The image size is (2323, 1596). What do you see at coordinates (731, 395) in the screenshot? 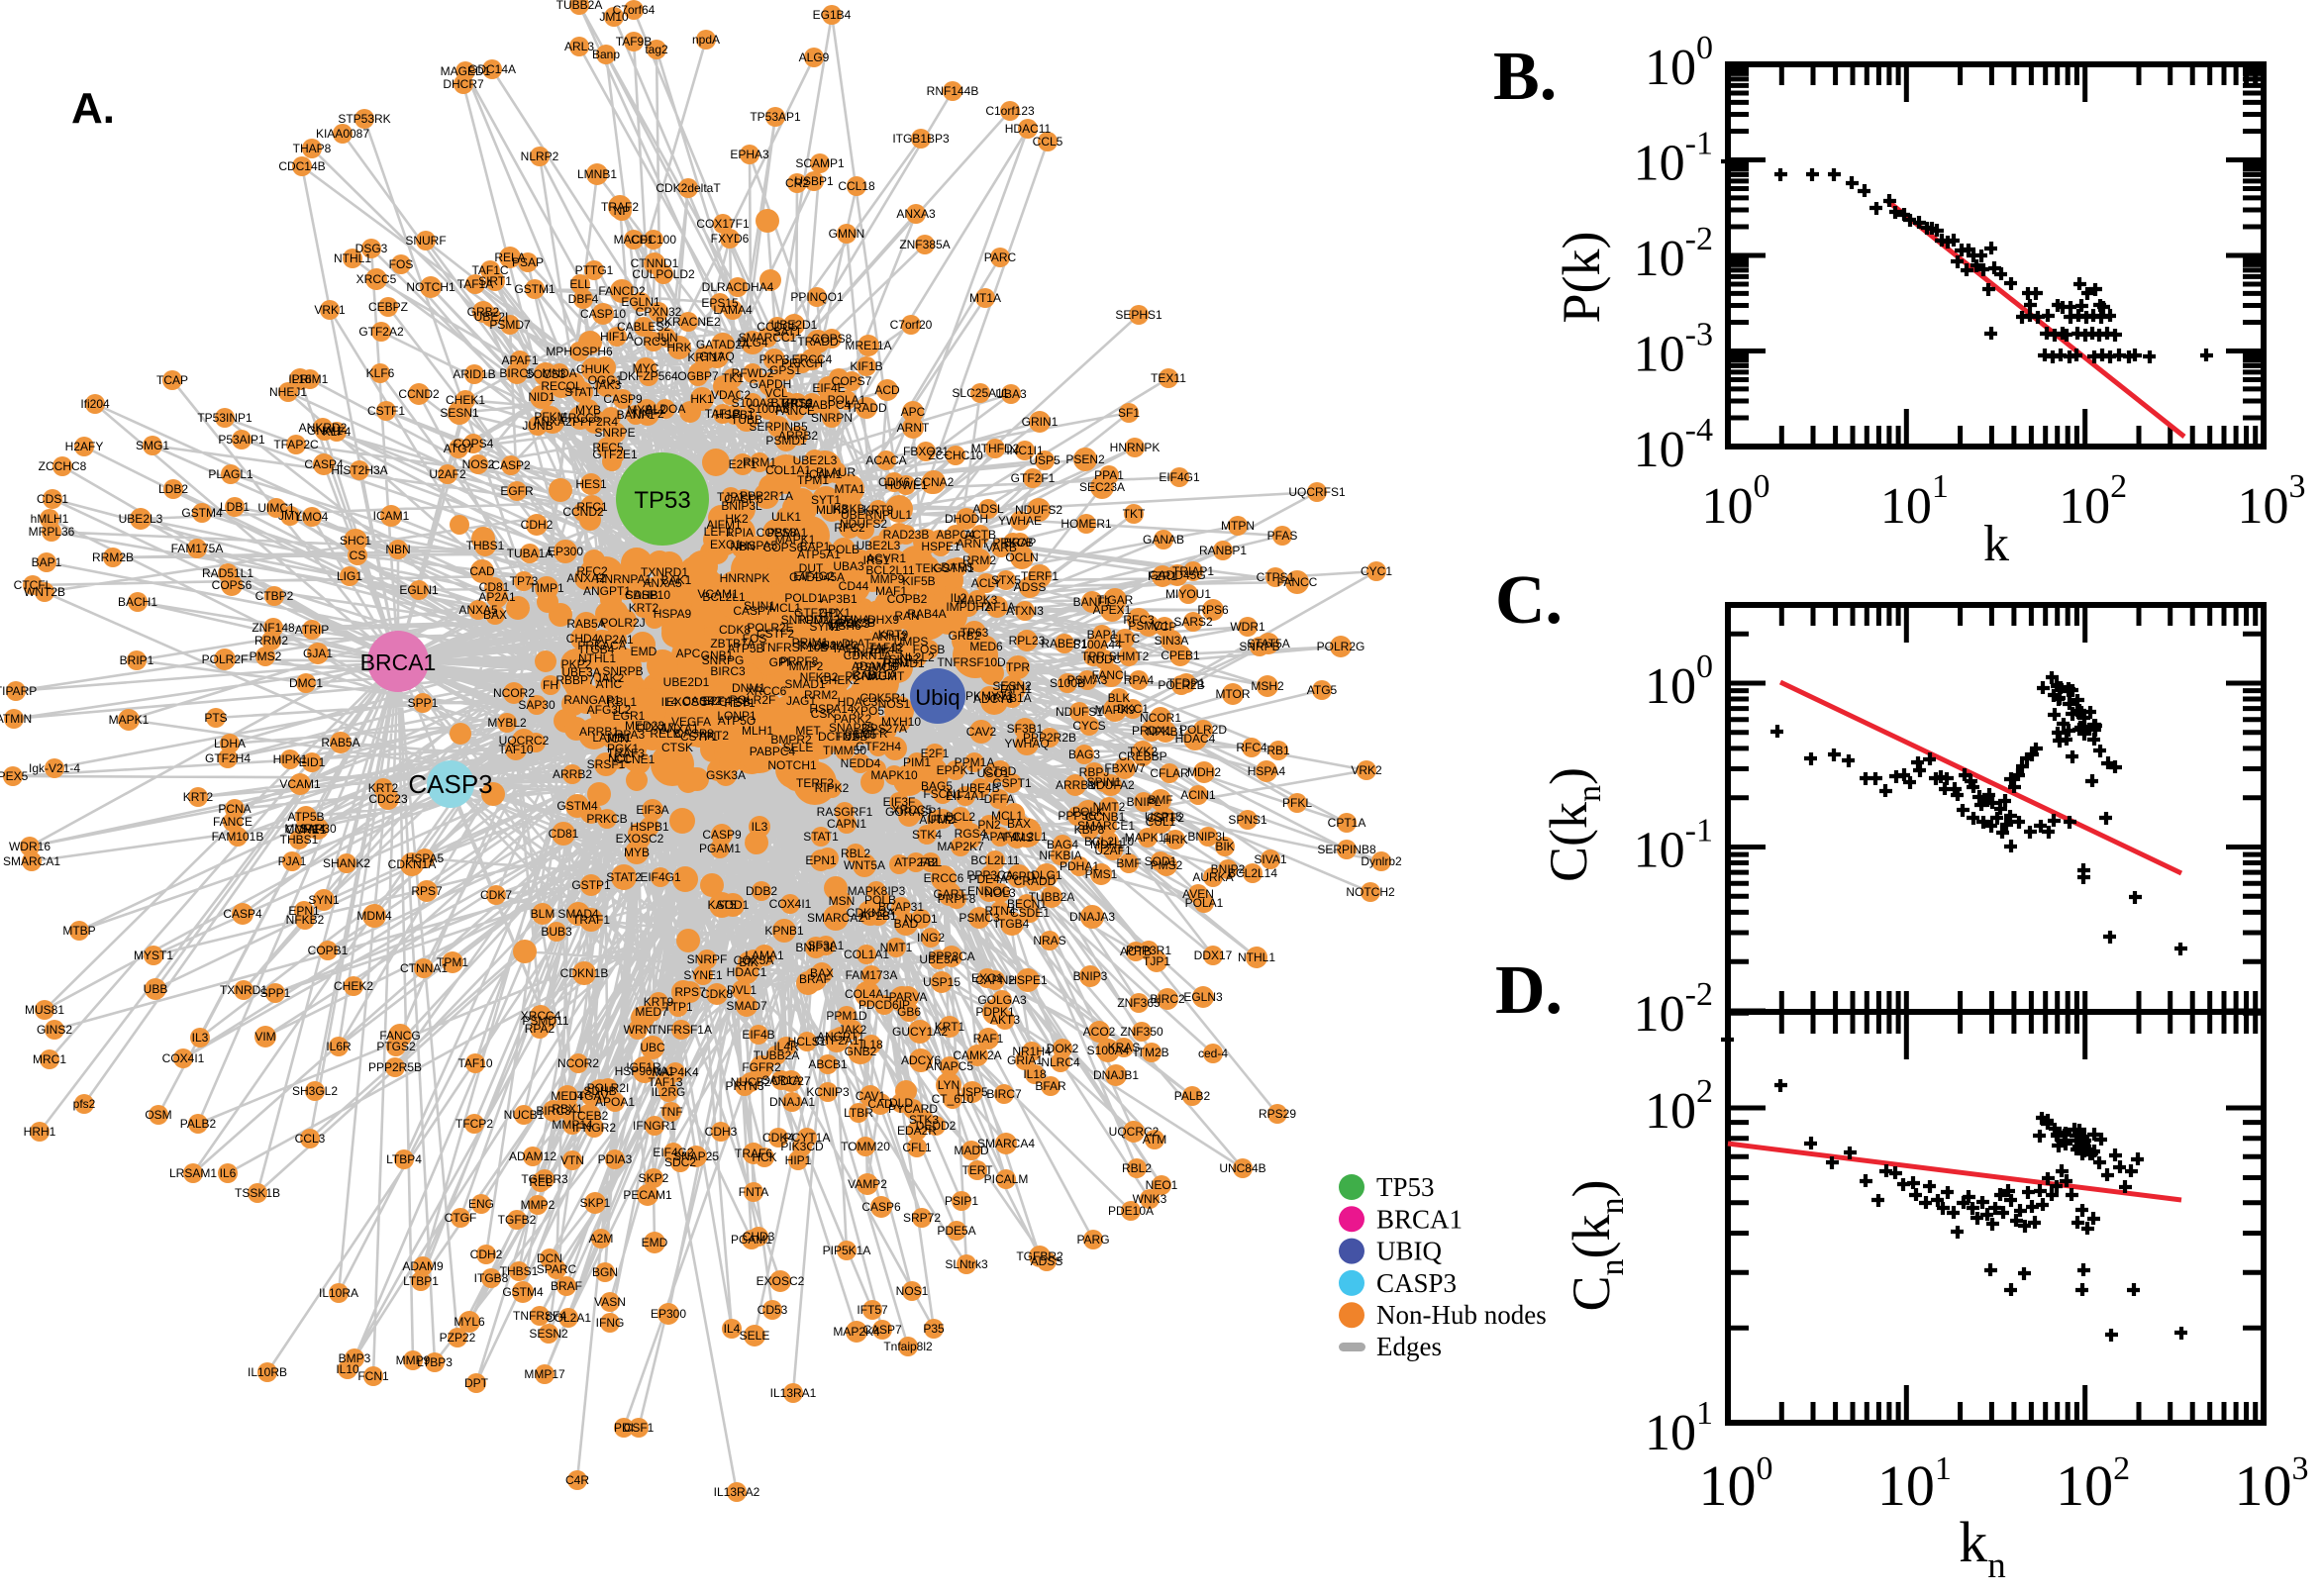
I see `svg-text: VDAC2` at bounding box center [731, 395].